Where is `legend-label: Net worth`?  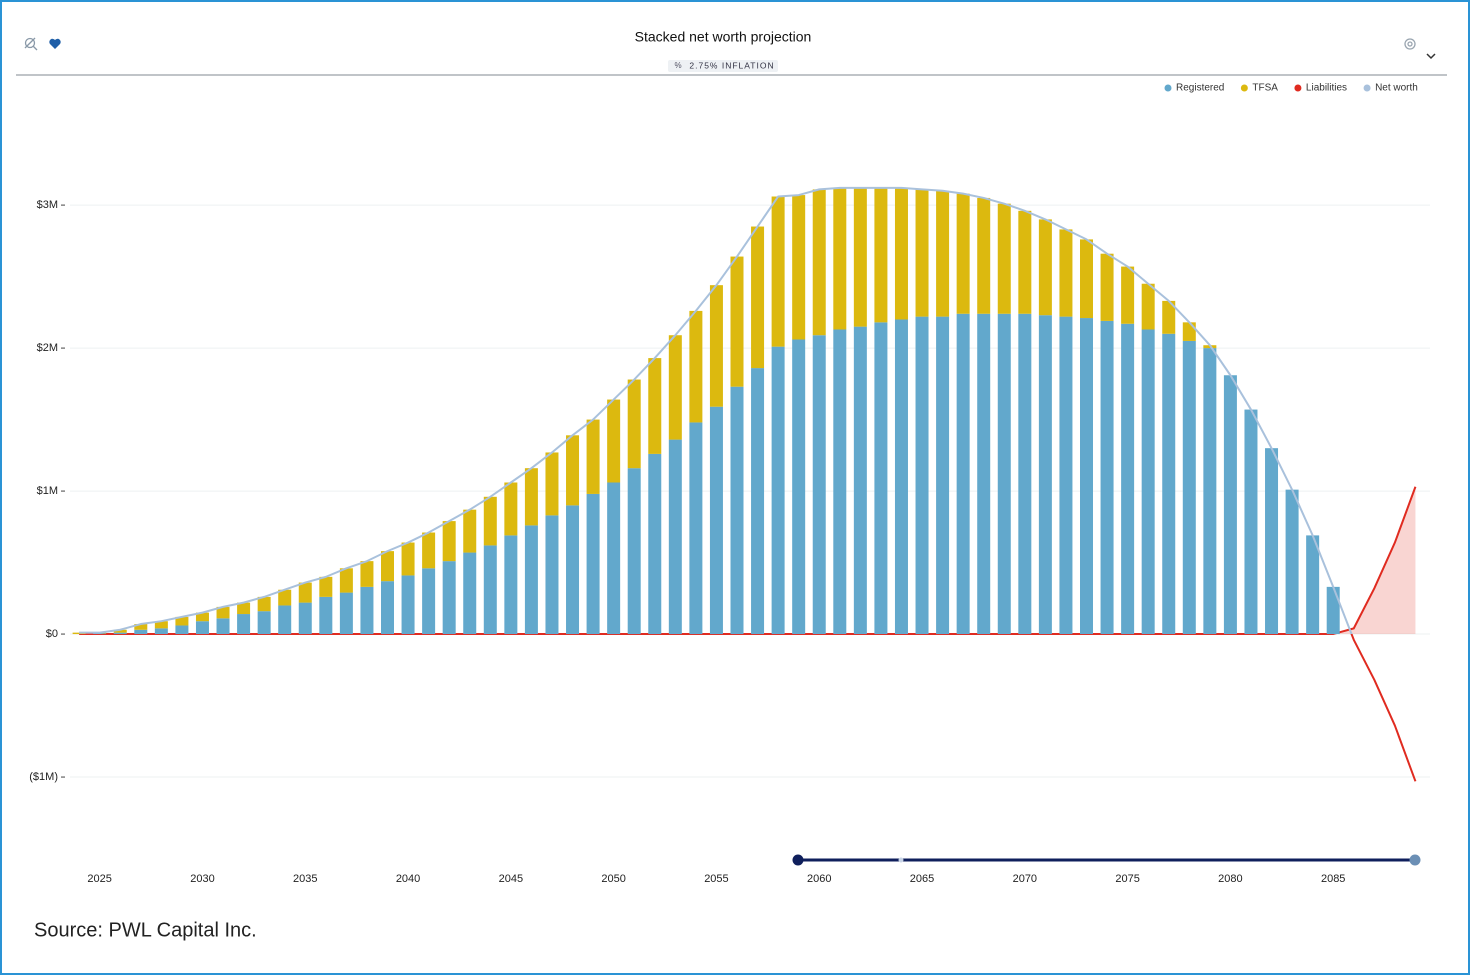
legend-label: Net worth is located at coordinates (1396, 88).